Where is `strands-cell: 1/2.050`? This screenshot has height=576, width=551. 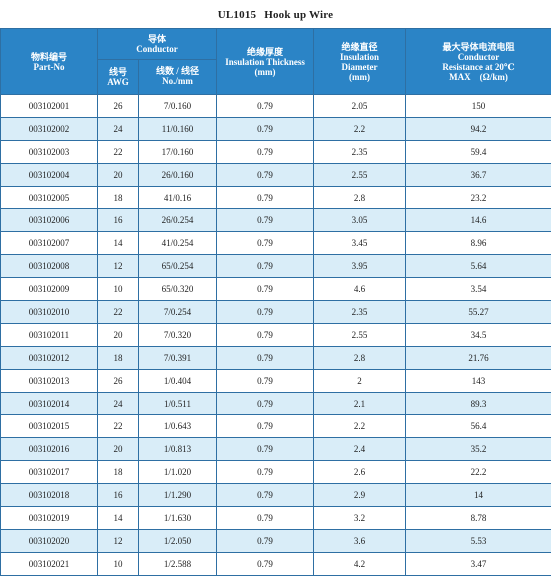
strands-cell: 1/2.050 is located at coordinates (178, 540).